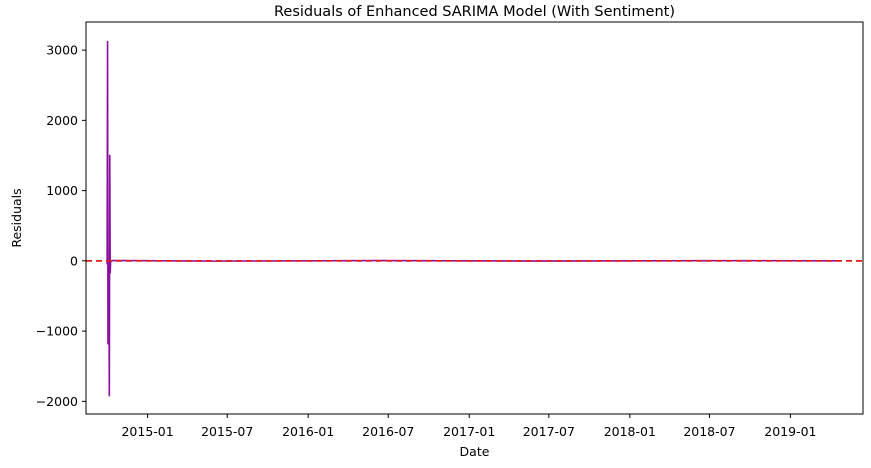 The width and height of the screenshot is (871, 468). Describe the element at coordinates (61, 226) in the screenshot. I see `y-axis-ticks: −2000 −1000 0 1000 2000 3000` at that location.